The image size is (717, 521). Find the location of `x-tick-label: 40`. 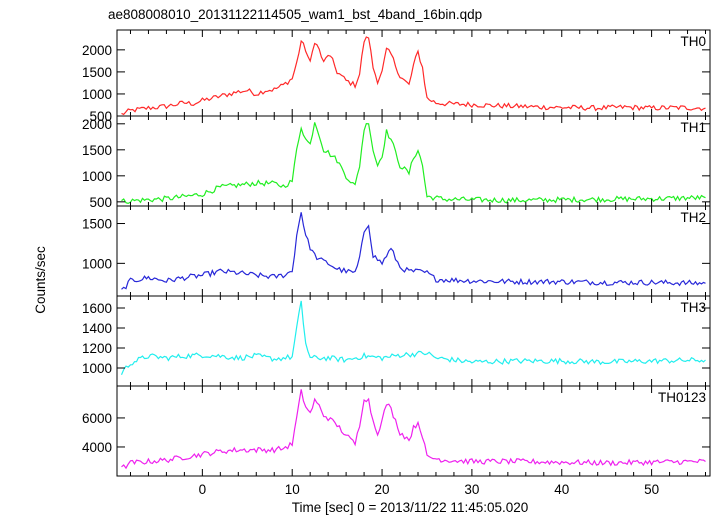

x-tick-label: 40 is located at coordinates (561, 489).